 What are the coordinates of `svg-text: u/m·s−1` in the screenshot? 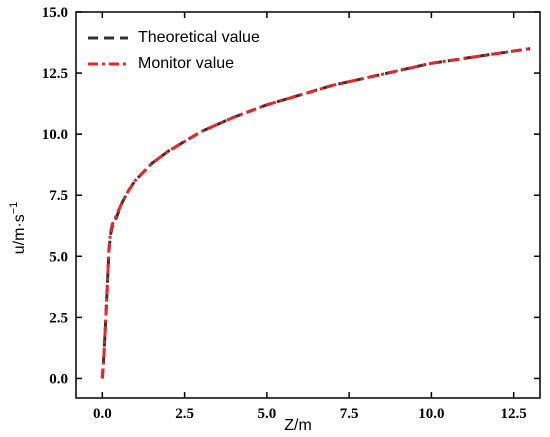 It's located at (18, 228).